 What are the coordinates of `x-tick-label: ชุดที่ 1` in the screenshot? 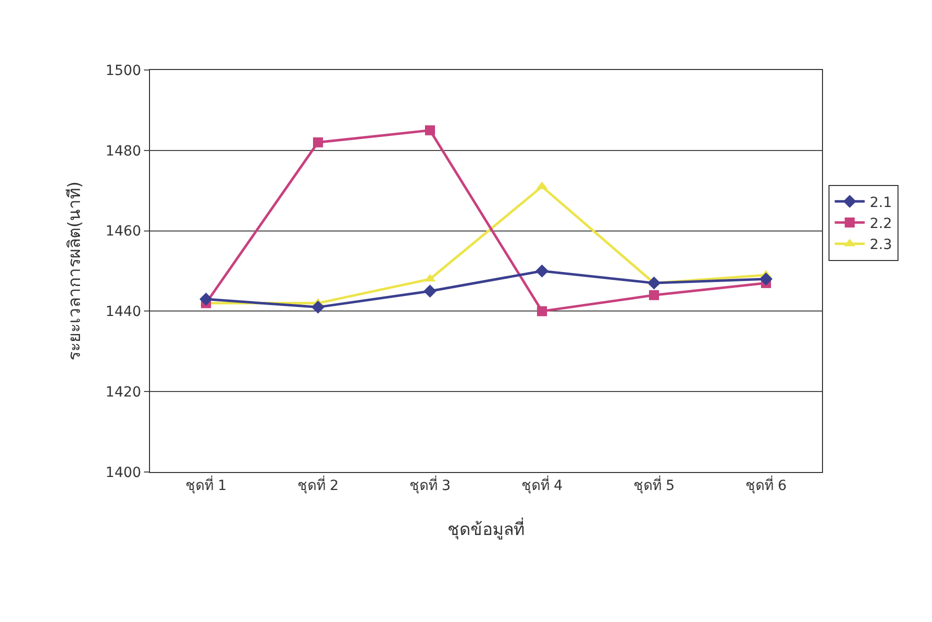 It's located at (206, 485).